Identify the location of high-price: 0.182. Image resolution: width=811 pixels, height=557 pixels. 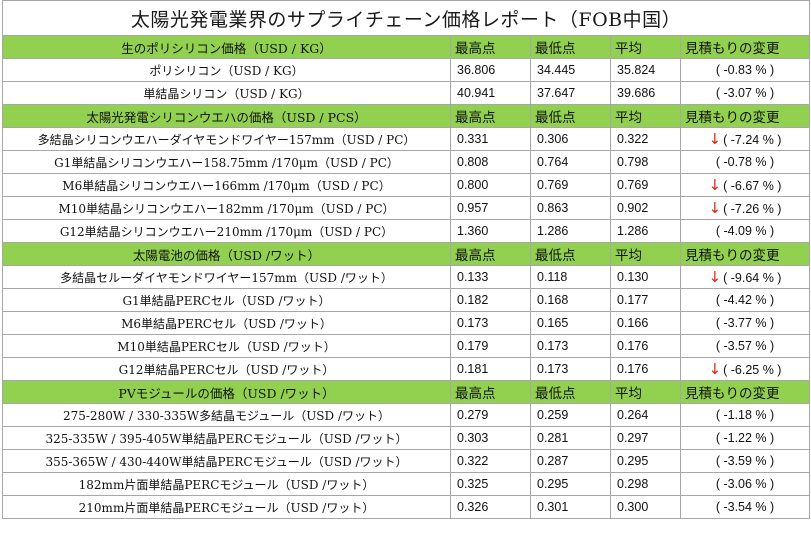
(490, 300).